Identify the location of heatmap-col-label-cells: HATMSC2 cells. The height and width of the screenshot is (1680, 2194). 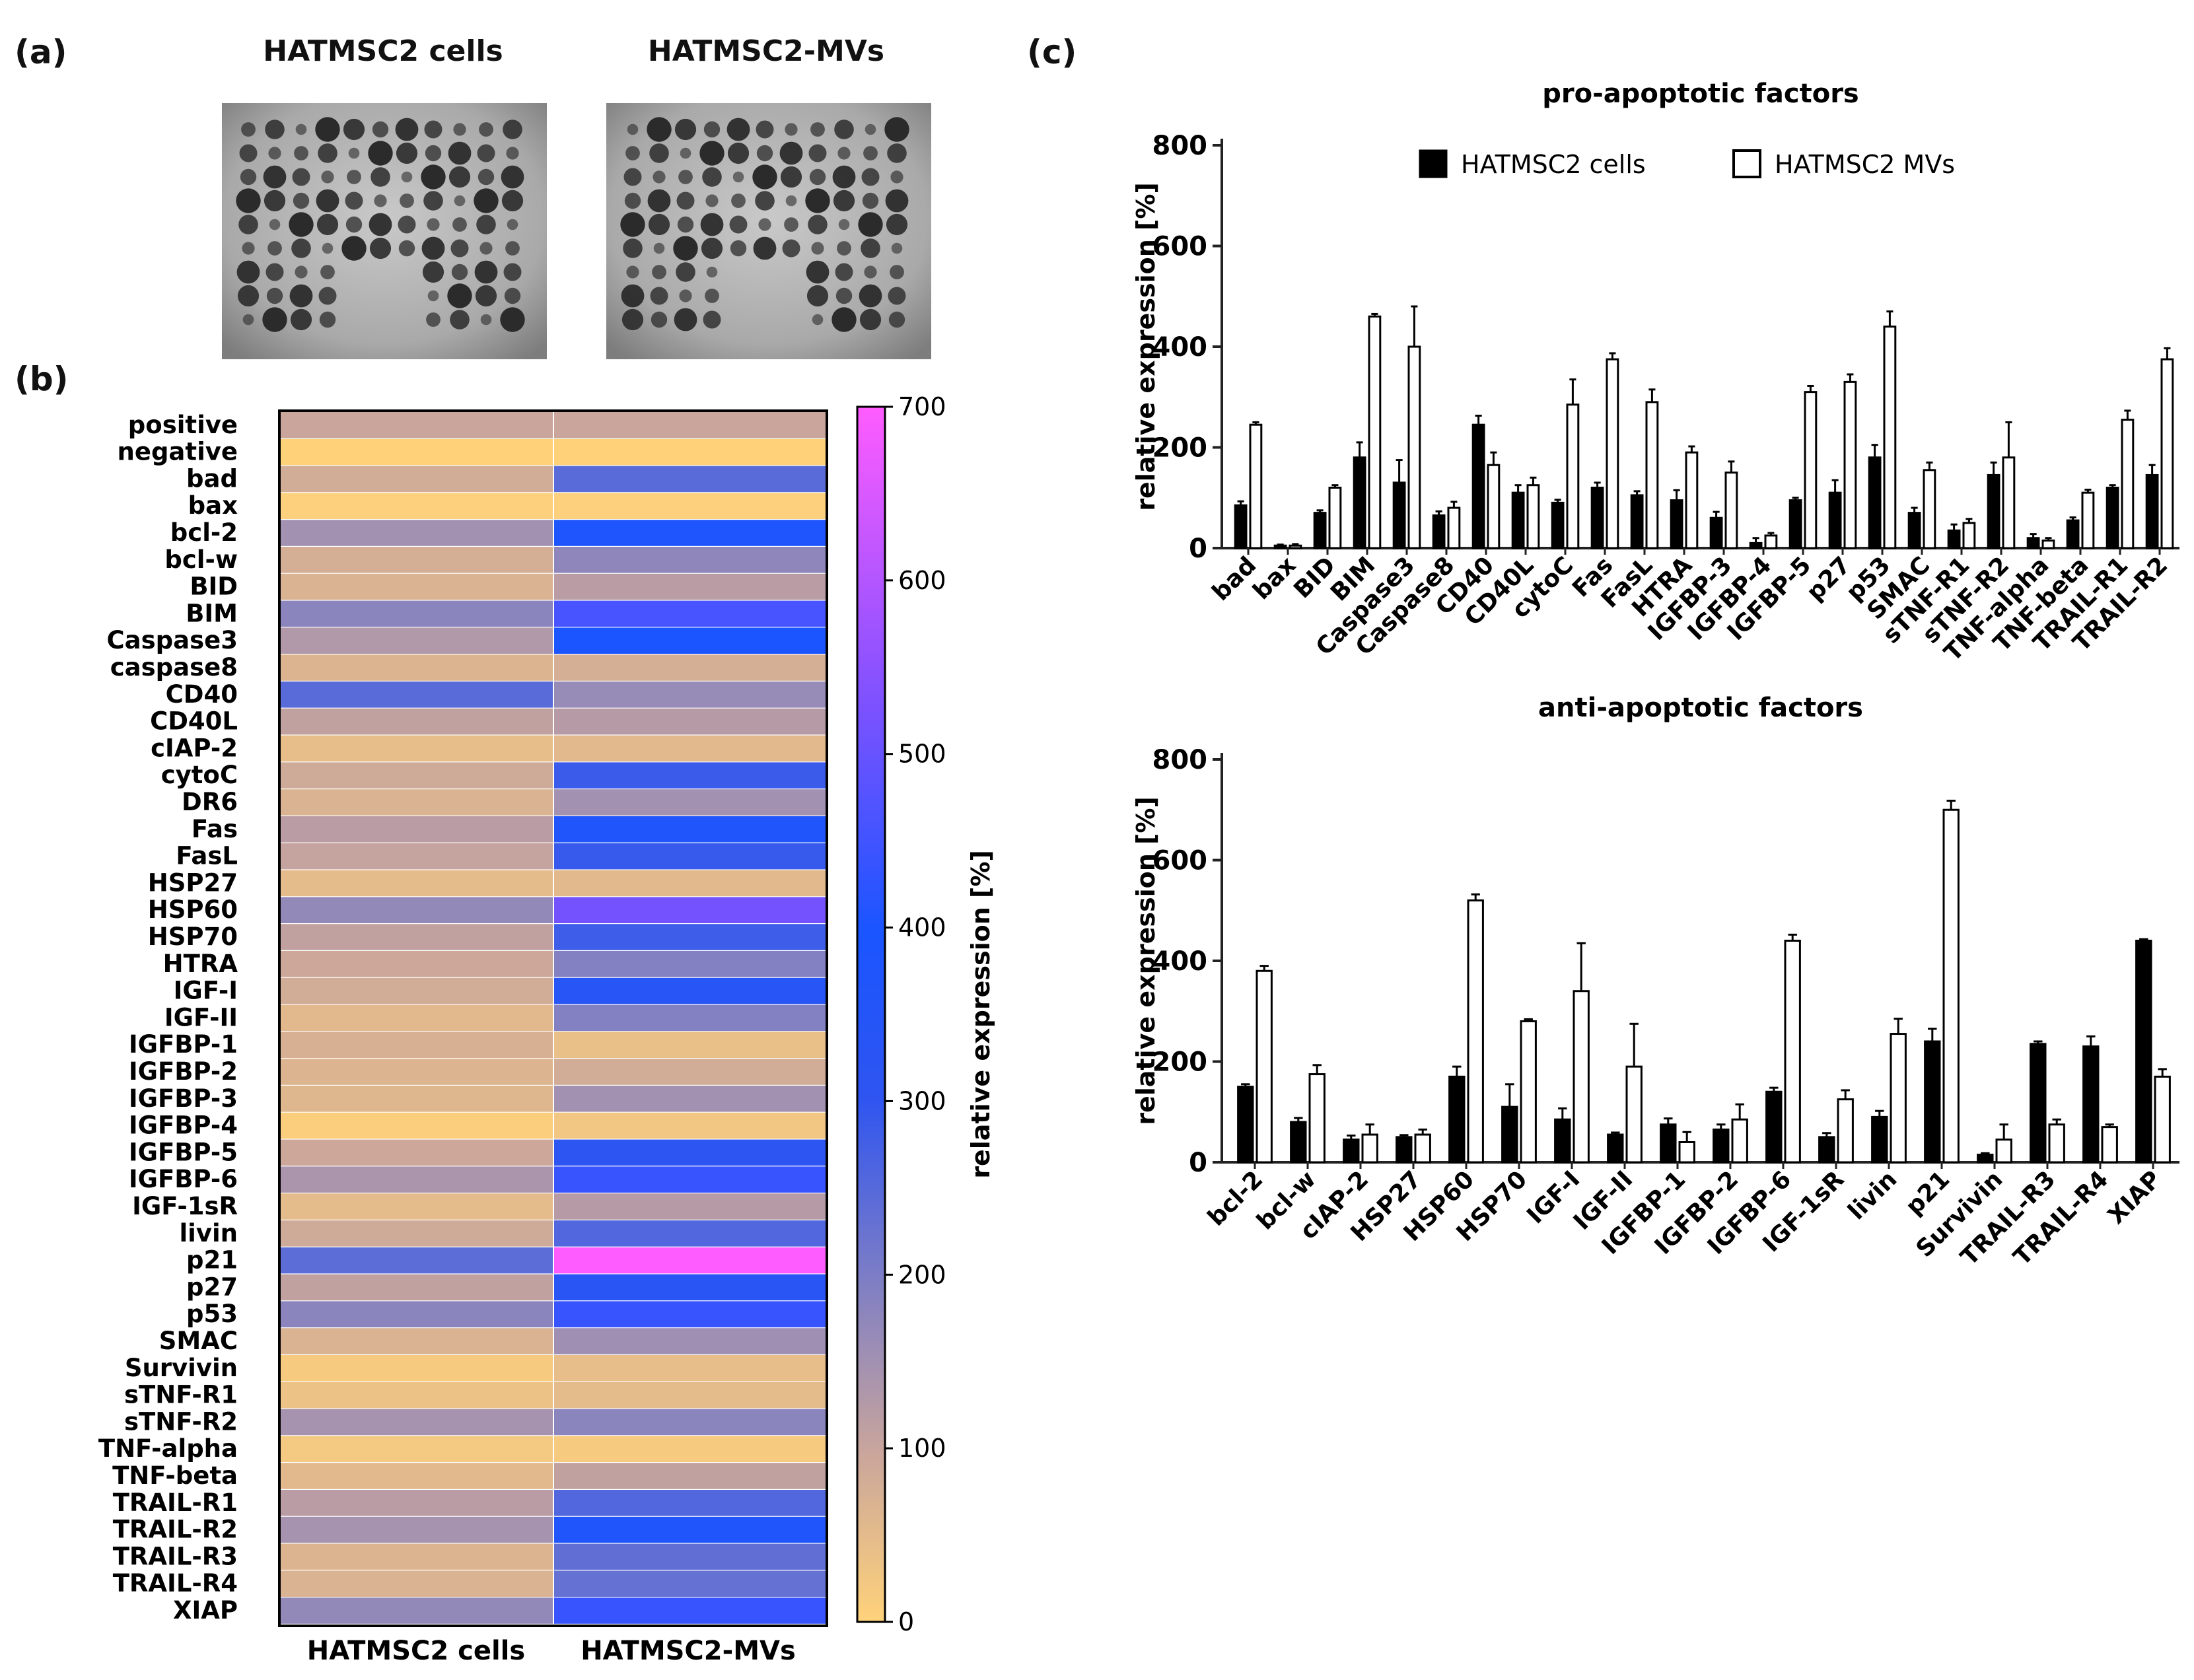
(416, 1651).